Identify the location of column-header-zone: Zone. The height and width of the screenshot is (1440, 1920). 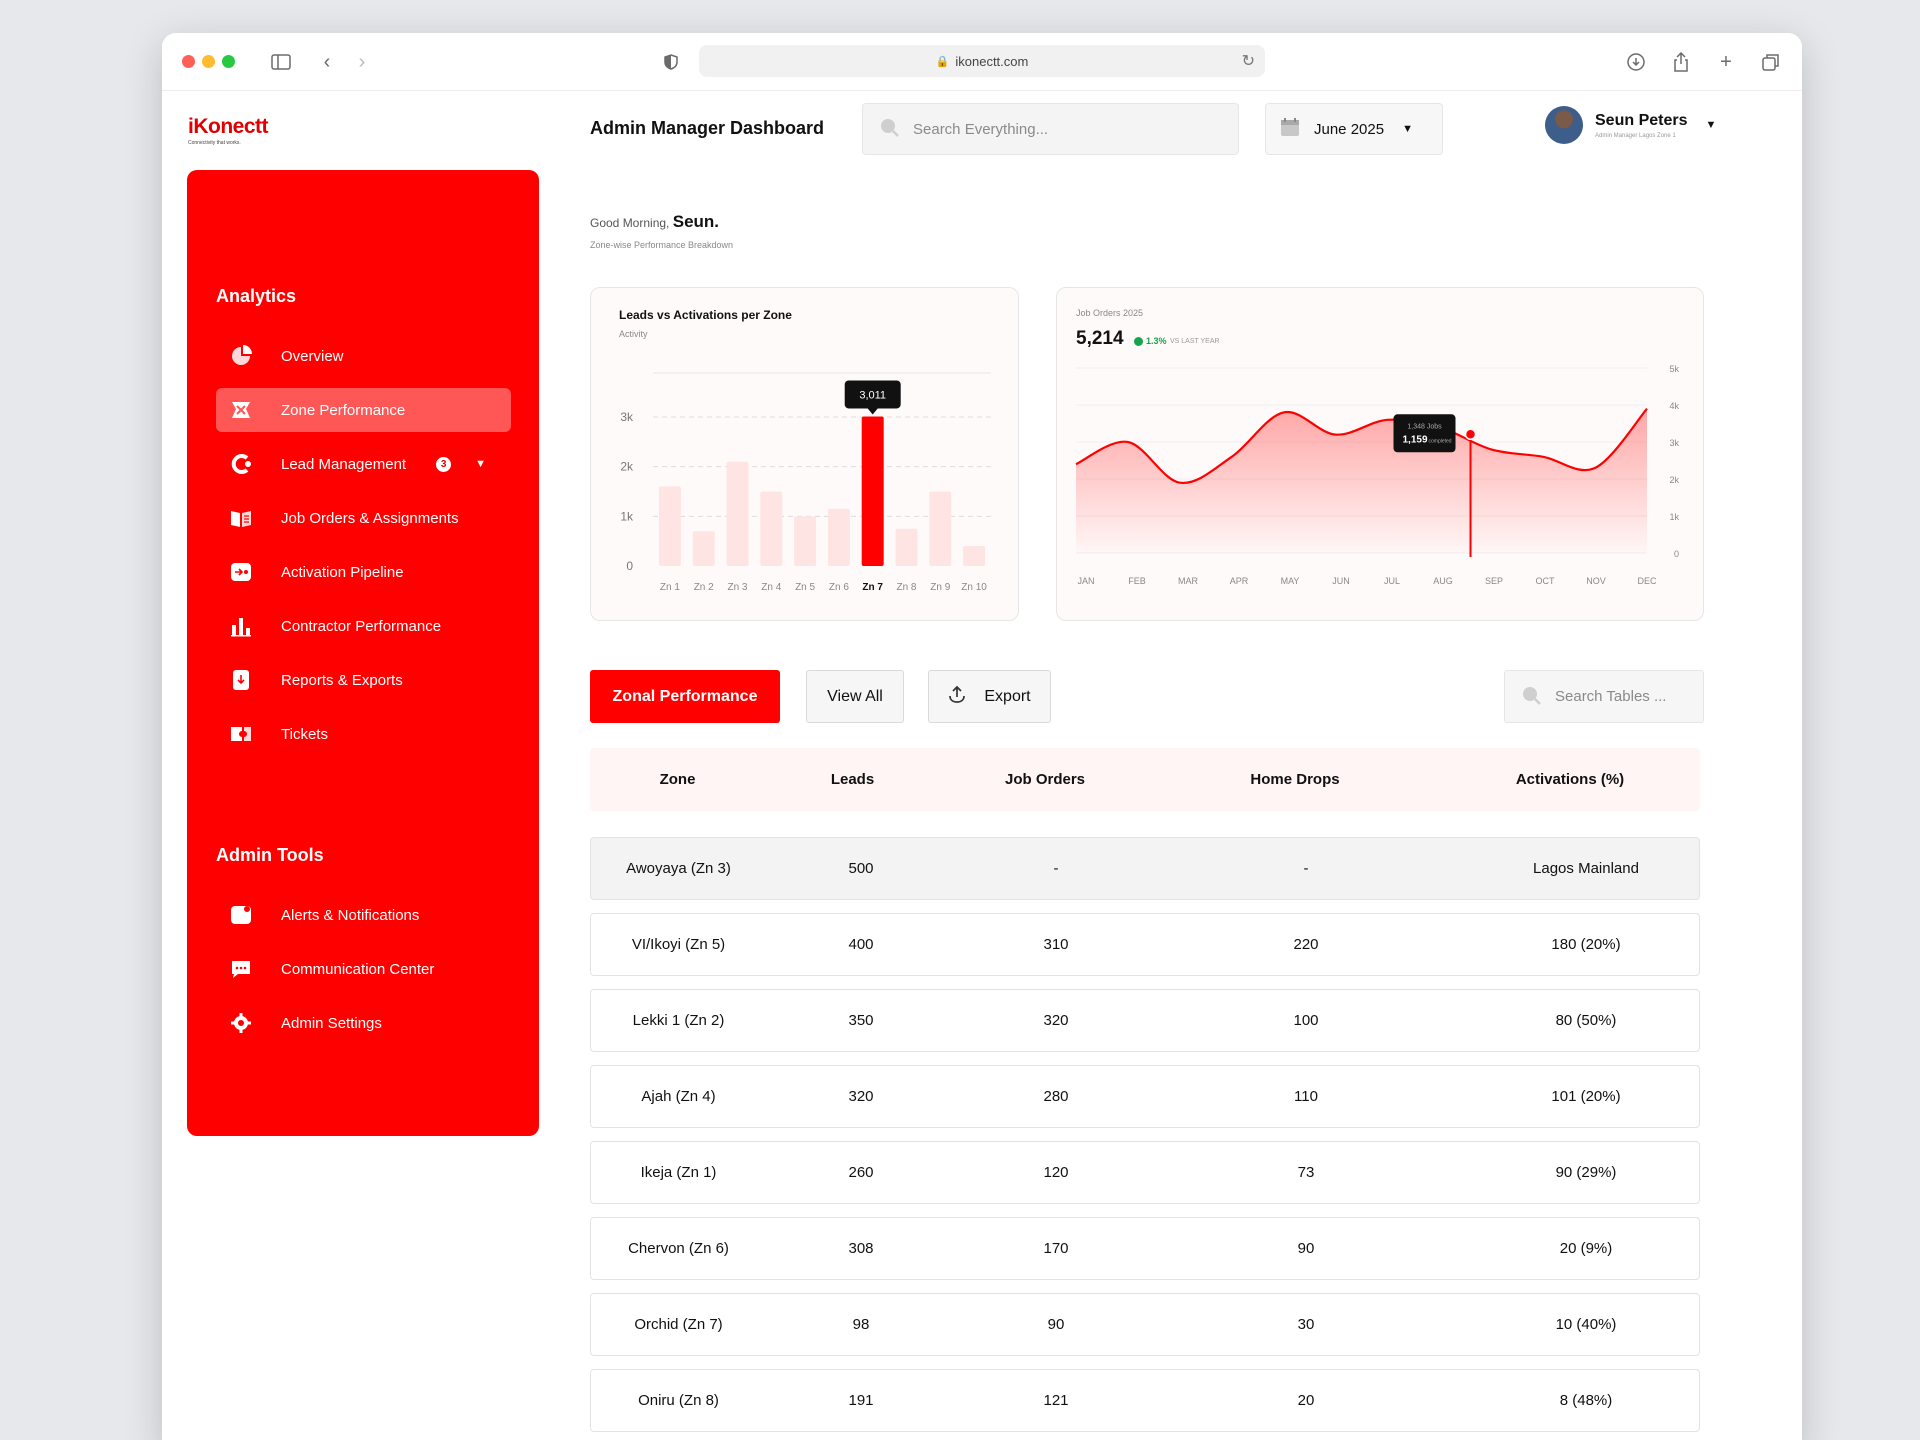
(677, 779).